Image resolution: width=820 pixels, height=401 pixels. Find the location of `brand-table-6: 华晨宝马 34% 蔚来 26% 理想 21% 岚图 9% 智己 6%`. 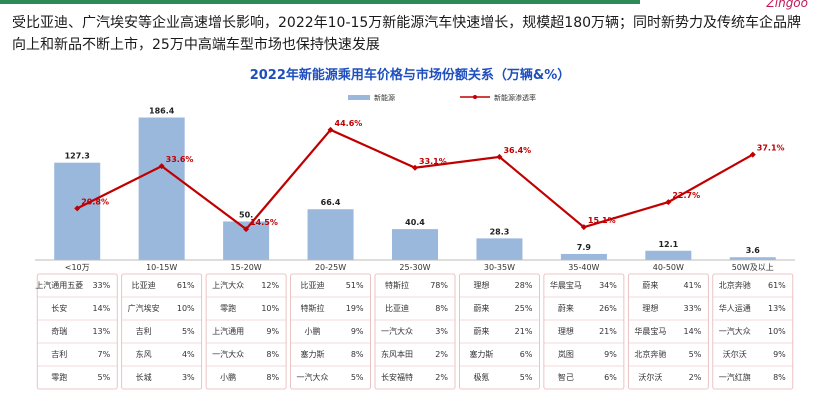

brand-table-6: 华晨宝马 34% 蔚来 26% 理想 21% 岚图 9% 智己 6% is located at coordinates (584, 331).